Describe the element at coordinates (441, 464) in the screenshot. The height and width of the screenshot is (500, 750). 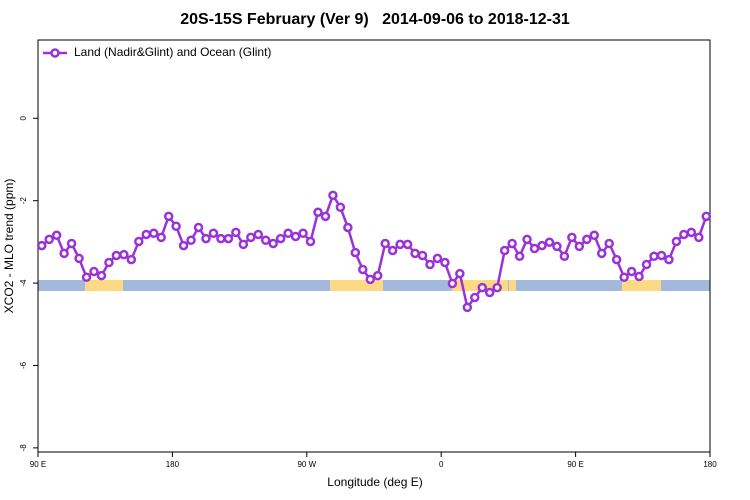
I see `x-tick-label: 0` at that location.